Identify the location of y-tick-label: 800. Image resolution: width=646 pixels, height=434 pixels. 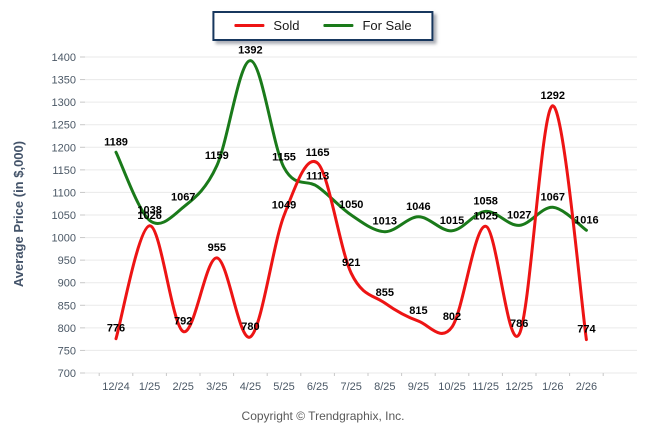
(67, 329).